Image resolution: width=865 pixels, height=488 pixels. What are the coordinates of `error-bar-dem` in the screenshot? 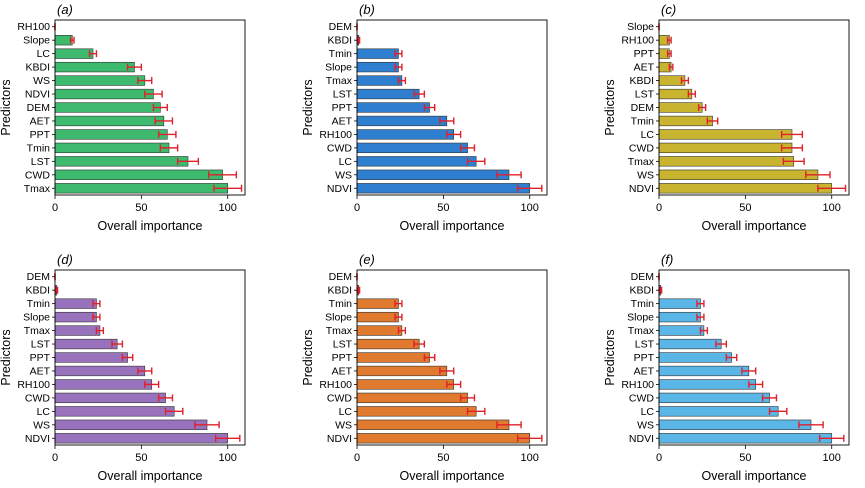 It's located at (160, 107).